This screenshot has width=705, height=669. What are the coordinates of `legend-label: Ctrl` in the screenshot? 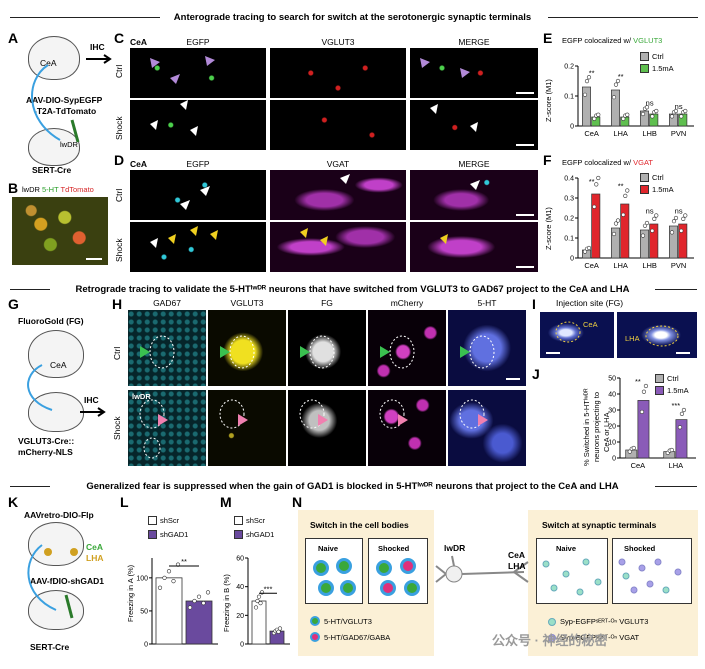 It's located at (673, 378).